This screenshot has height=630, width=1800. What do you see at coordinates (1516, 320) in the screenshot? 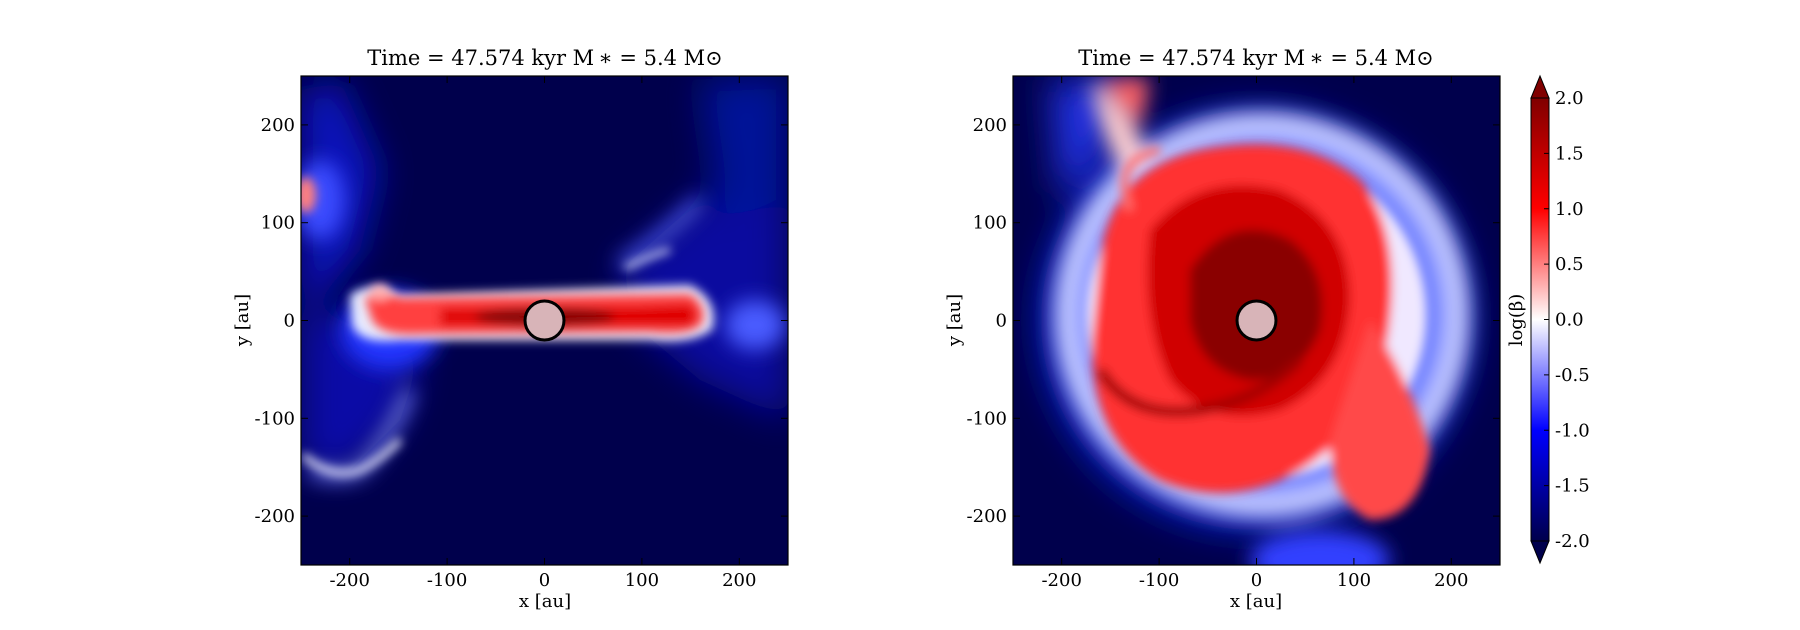
I see `colorbar-label: log(β)` at bounding box center [1516, 320].